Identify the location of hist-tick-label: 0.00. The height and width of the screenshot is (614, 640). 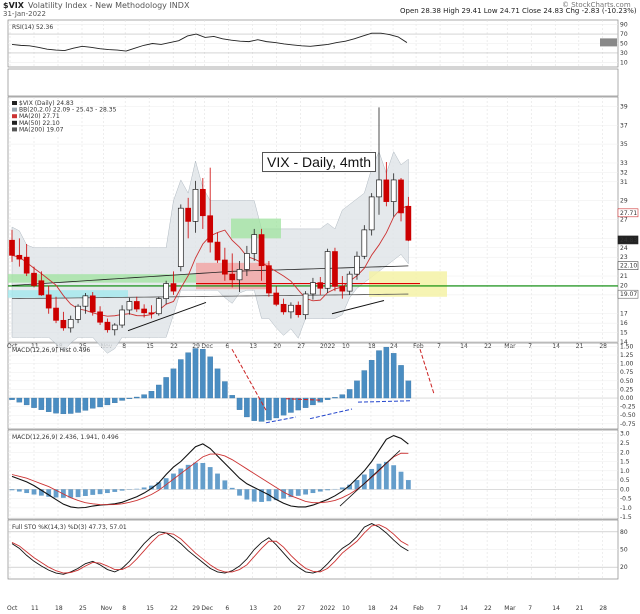
(627, 398).